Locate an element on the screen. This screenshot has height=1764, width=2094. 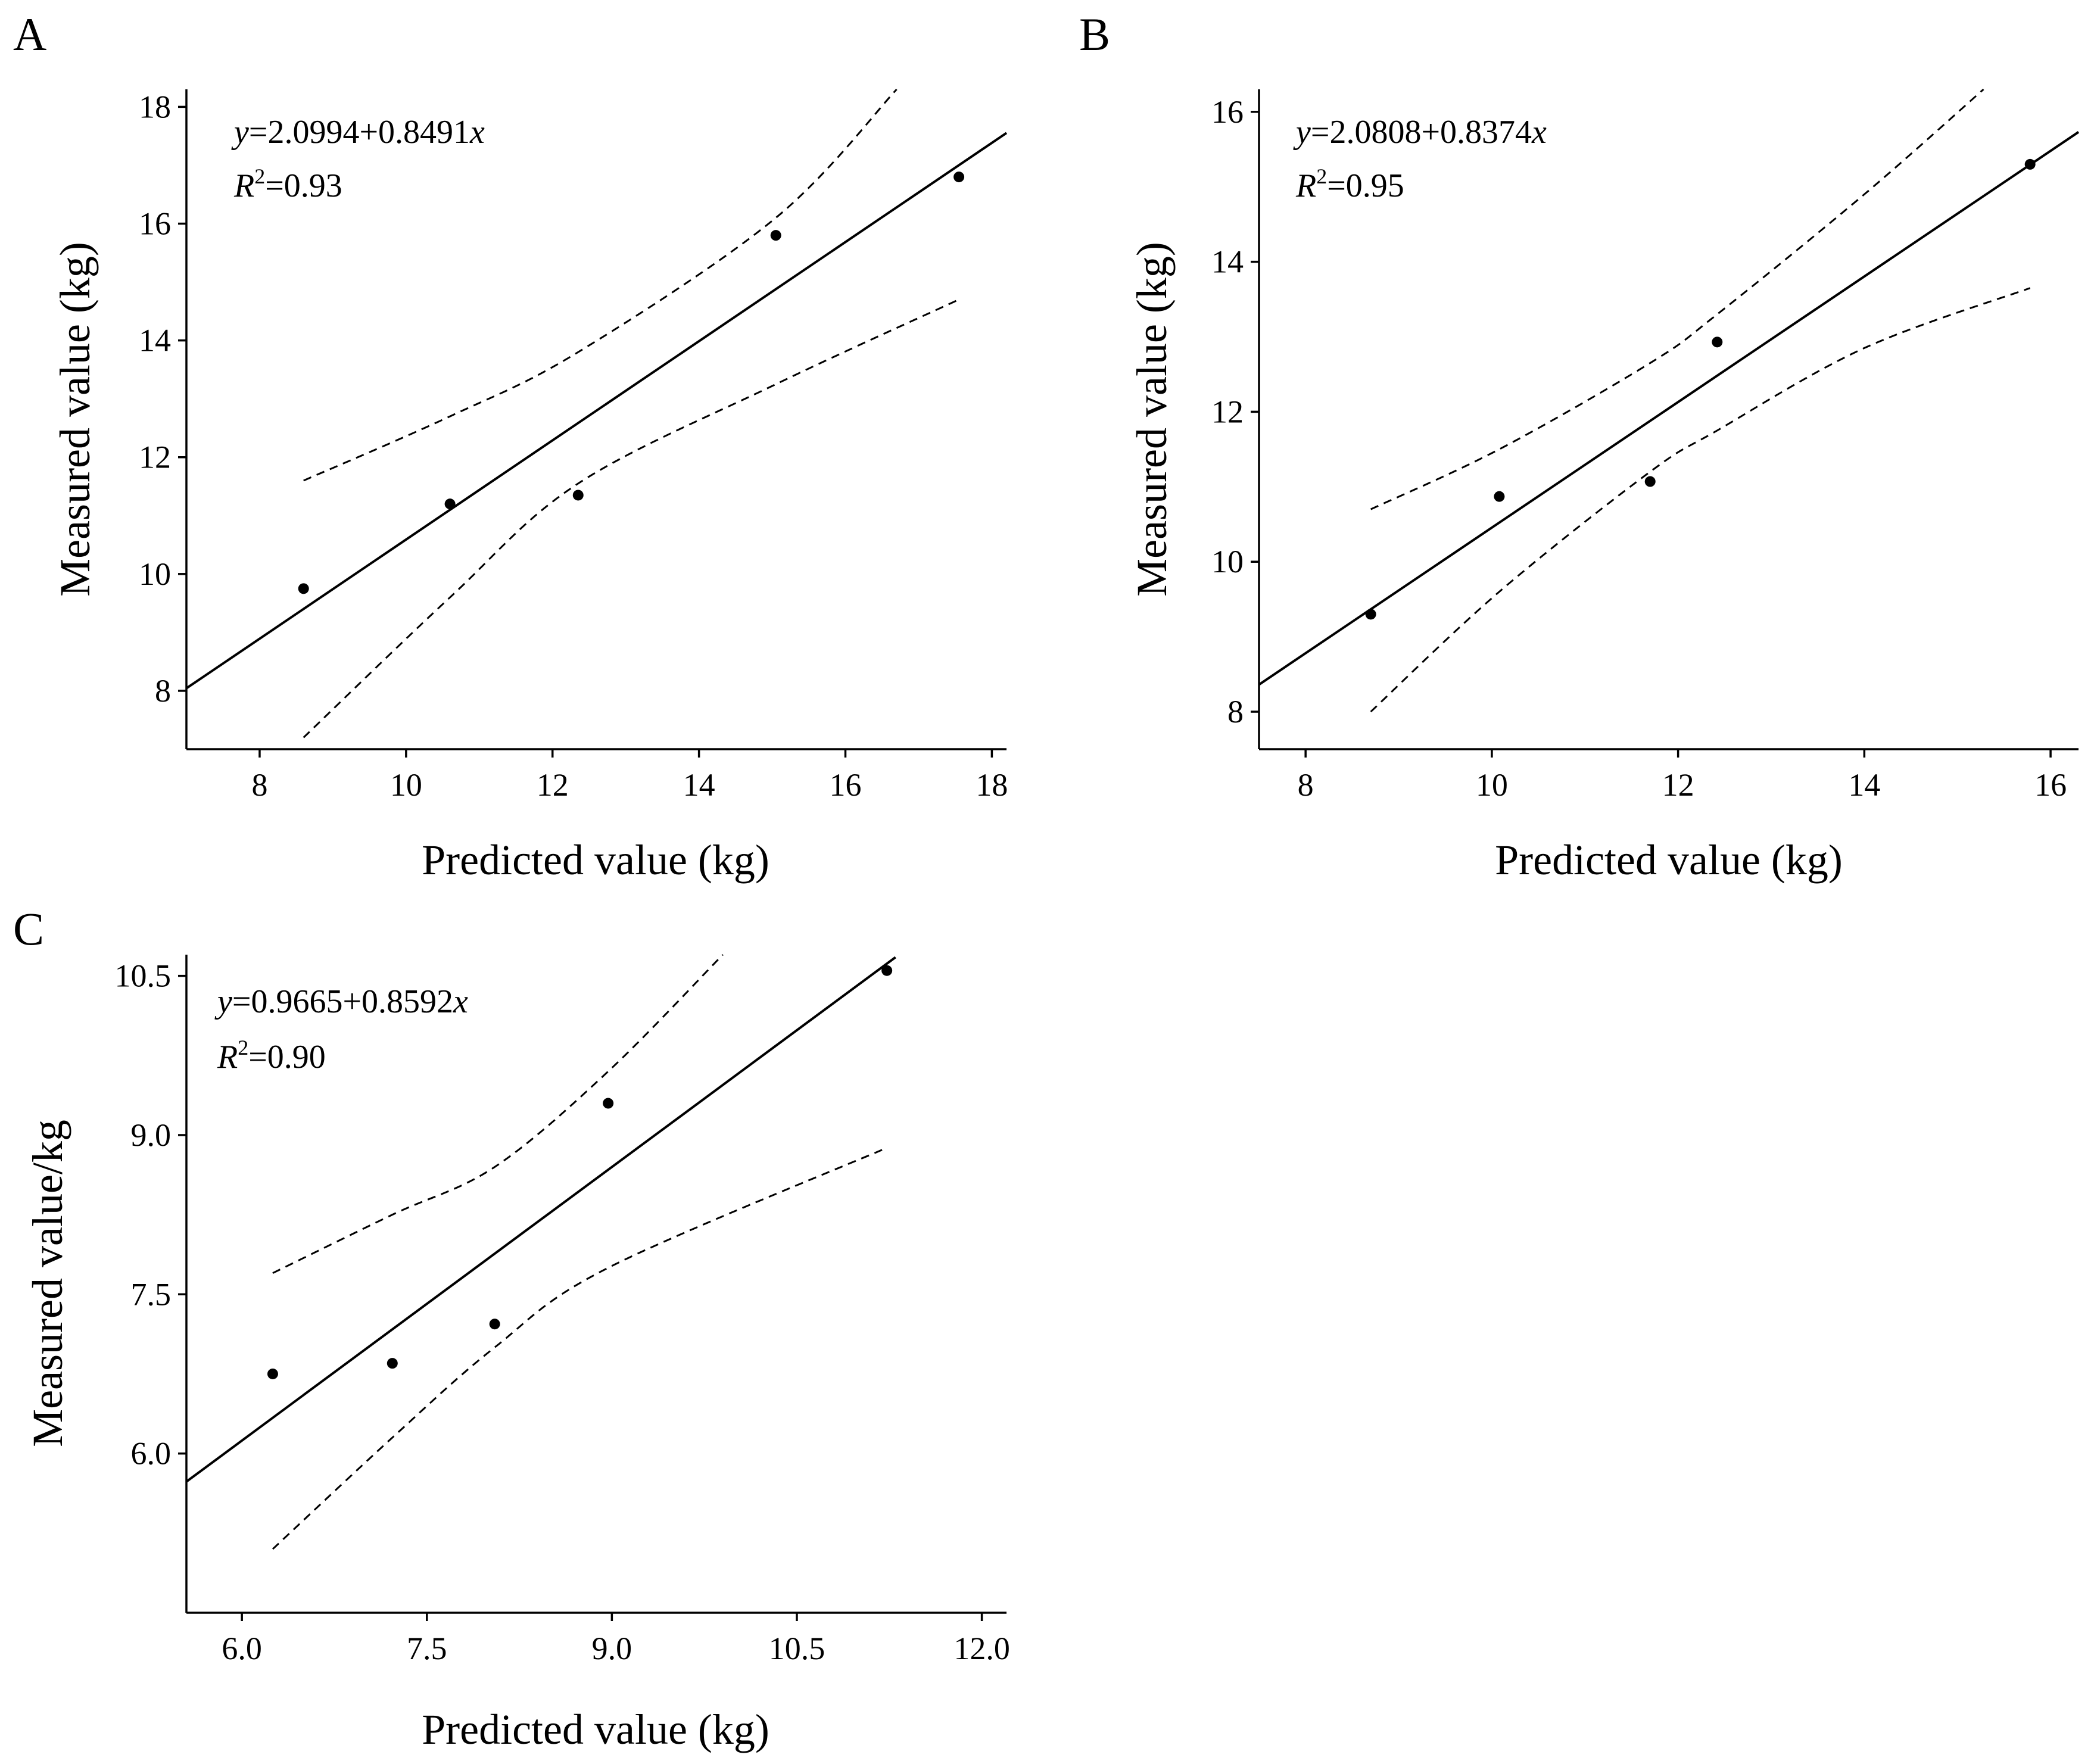
equation-body: =0.9665+0.8592 is located at coordinates (342, 1001).